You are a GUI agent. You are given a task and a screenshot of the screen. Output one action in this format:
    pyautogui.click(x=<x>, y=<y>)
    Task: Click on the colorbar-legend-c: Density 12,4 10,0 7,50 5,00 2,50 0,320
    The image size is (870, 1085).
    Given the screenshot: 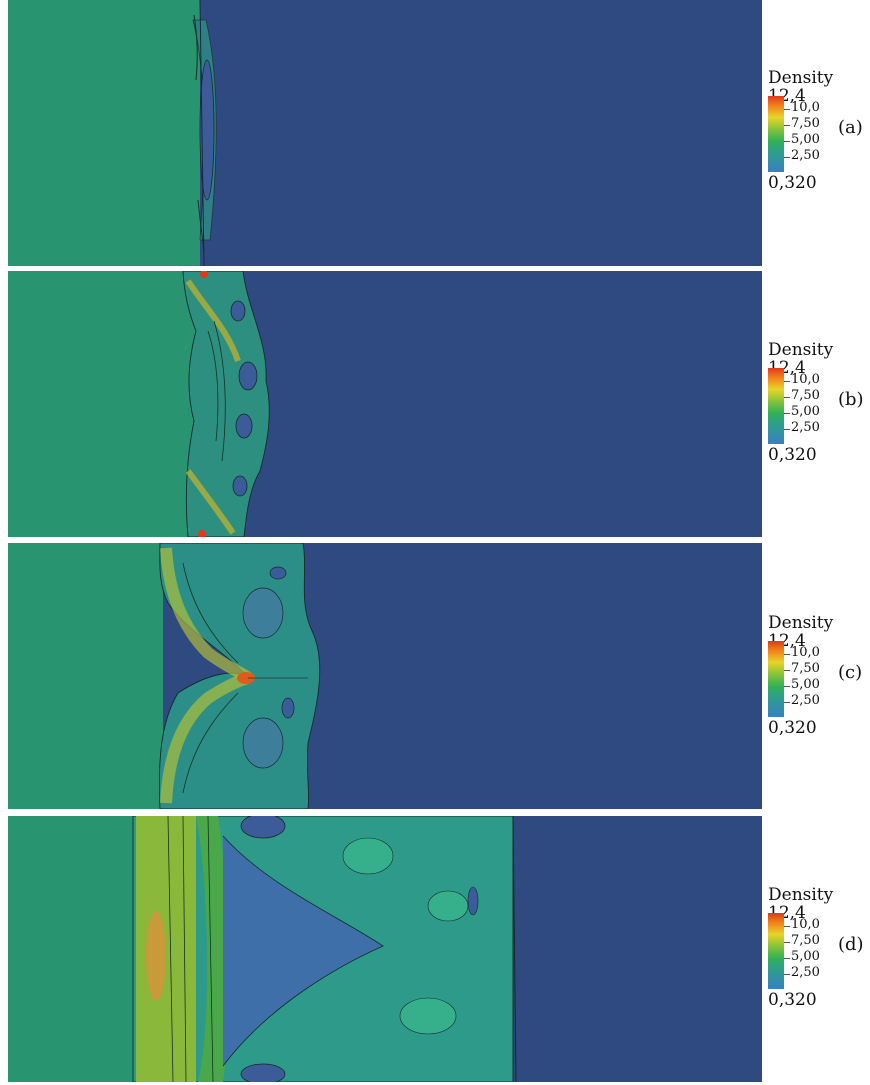 What is the action you would take?
    pyautogui.click(x=803, y=678)
    